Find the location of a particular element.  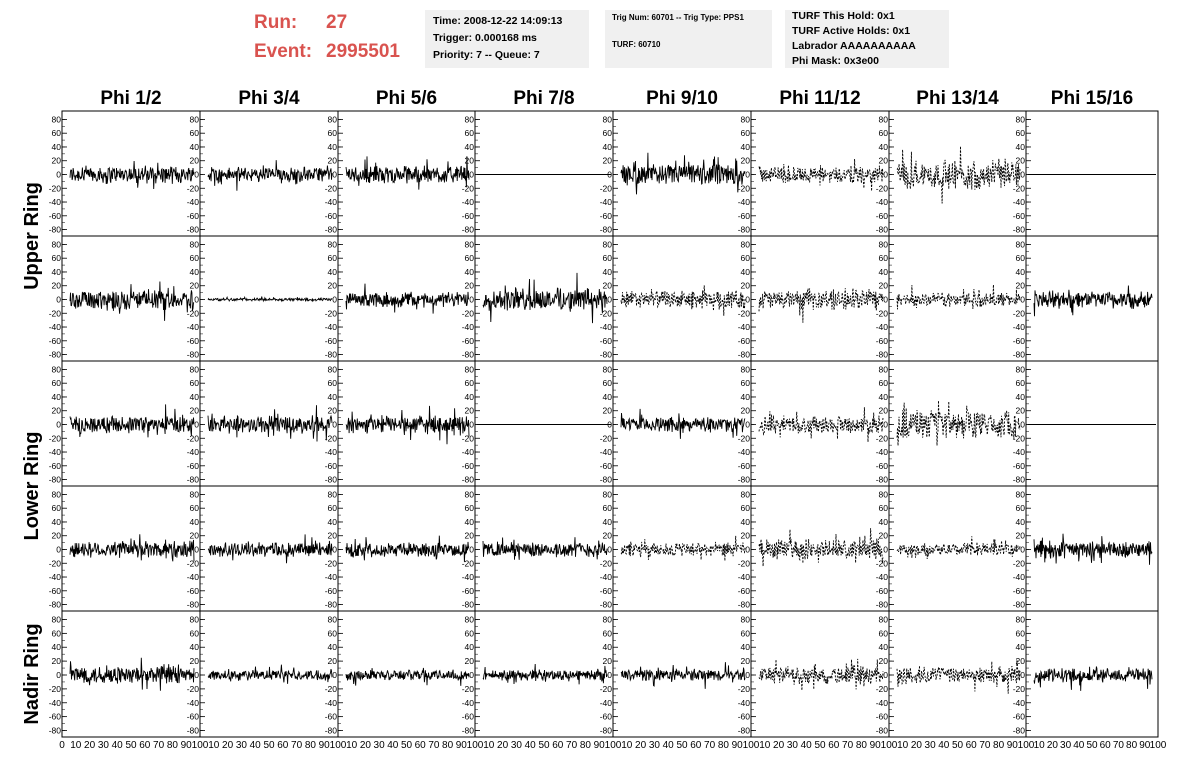

row-titles: Upper Ring Lower Ring Nadir Ring is located at coordinates (32, 453).